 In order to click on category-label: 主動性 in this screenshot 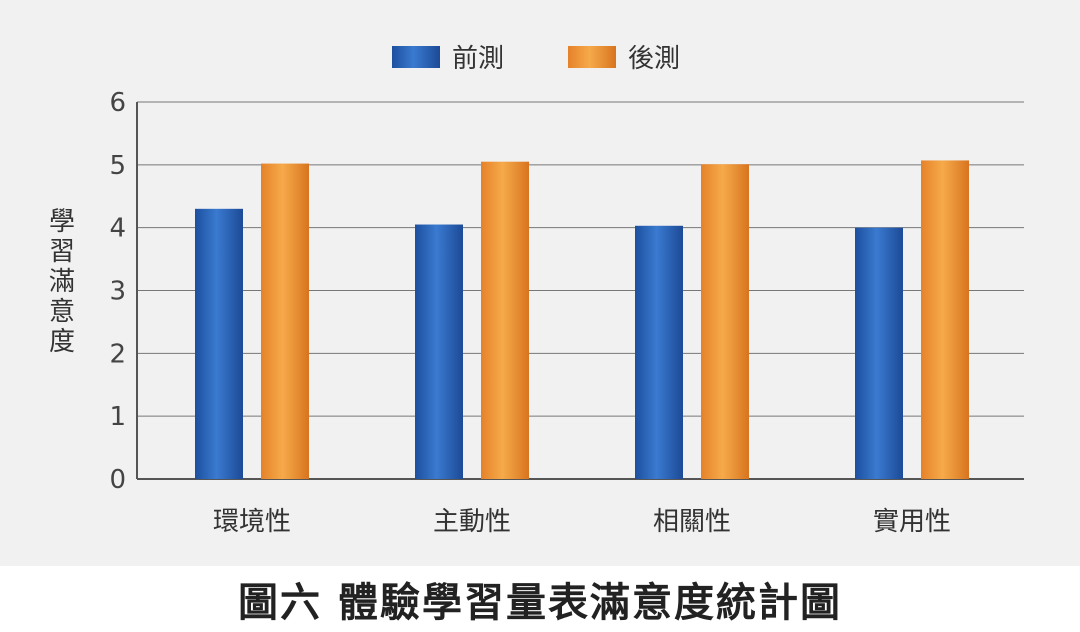, I will do `click(472, 522)`.